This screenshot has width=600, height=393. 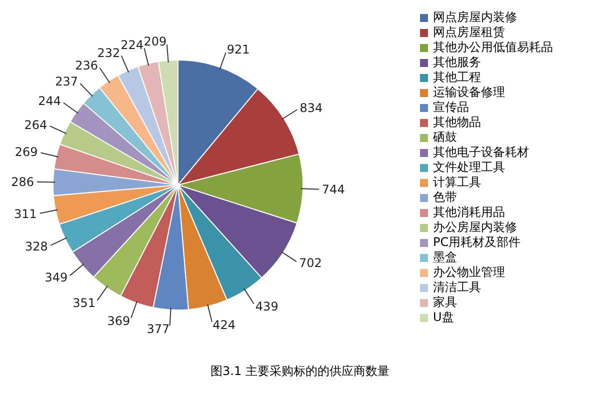 What do you see at coordinates (469, 32) in the screenshot?
I see `legend-label: 网点房屋租赁` at bounding box center [469, 32].